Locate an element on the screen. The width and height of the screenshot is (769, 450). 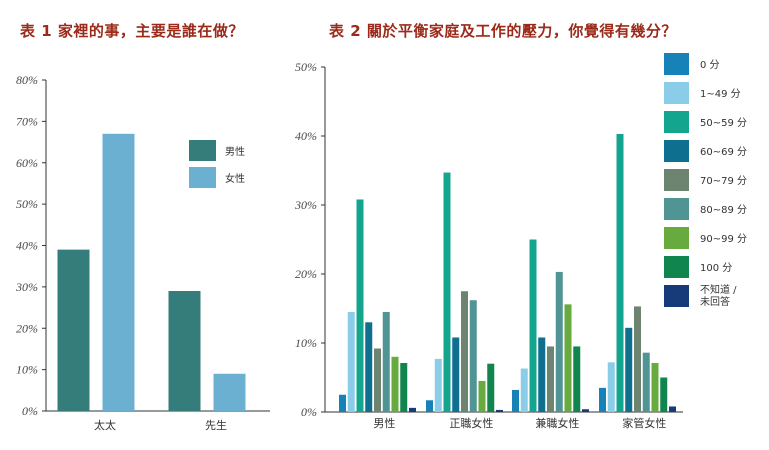
chart2-category-label: 家管女性 is located at coordinates (644, 423).